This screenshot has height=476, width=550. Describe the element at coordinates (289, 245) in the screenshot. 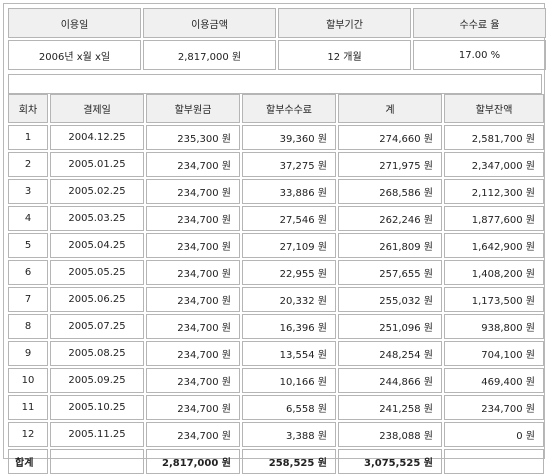

I see `fee-cell: 27,109 원` at that location.